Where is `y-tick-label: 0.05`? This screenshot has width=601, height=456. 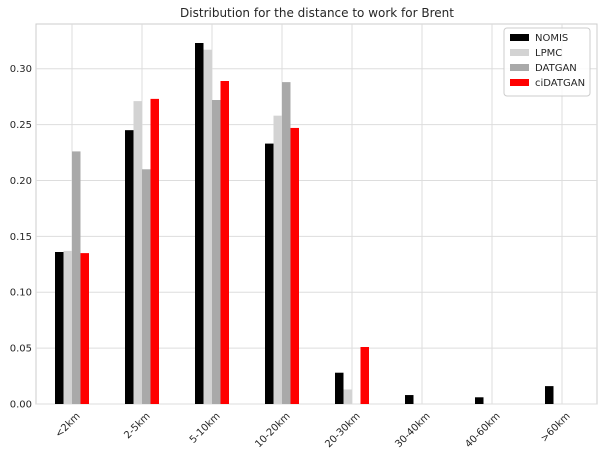 y-tick-label: 0.05 is located at coordinates (21, 349).